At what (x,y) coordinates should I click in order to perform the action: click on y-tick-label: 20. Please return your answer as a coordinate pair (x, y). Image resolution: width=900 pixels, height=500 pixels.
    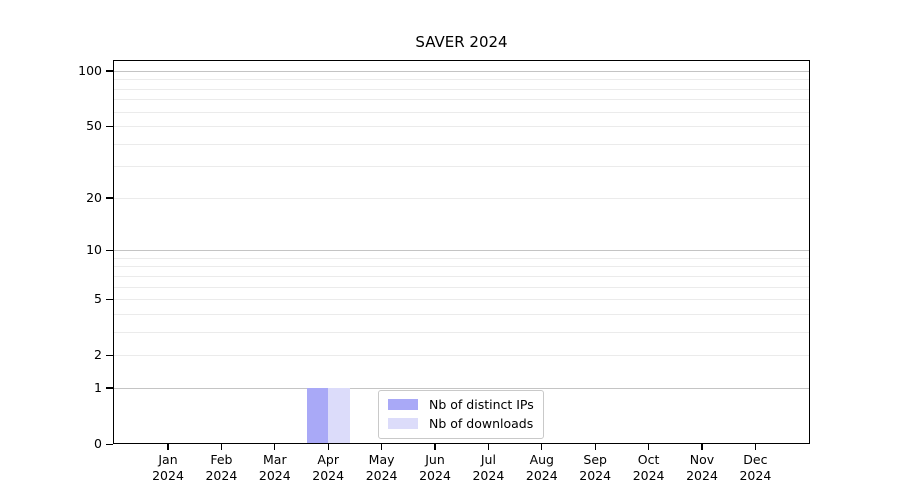
    Looking at the image, I should click on (94, 197).